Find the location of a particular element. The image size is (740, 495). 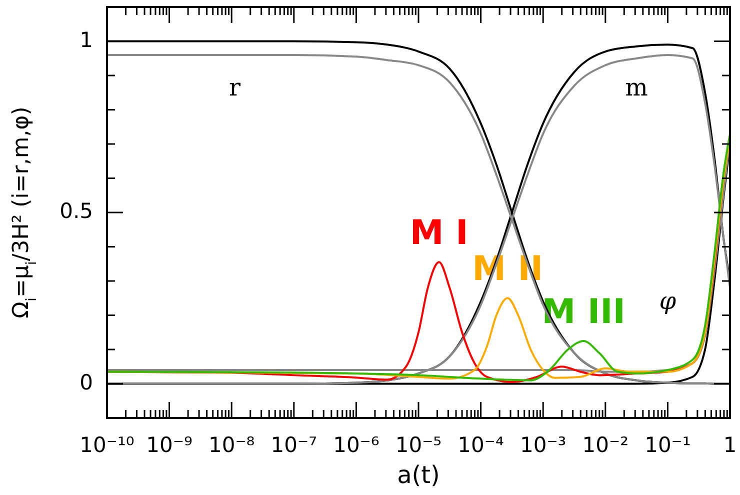

y-tick-label: 0 is located at coordinates (86, 382).